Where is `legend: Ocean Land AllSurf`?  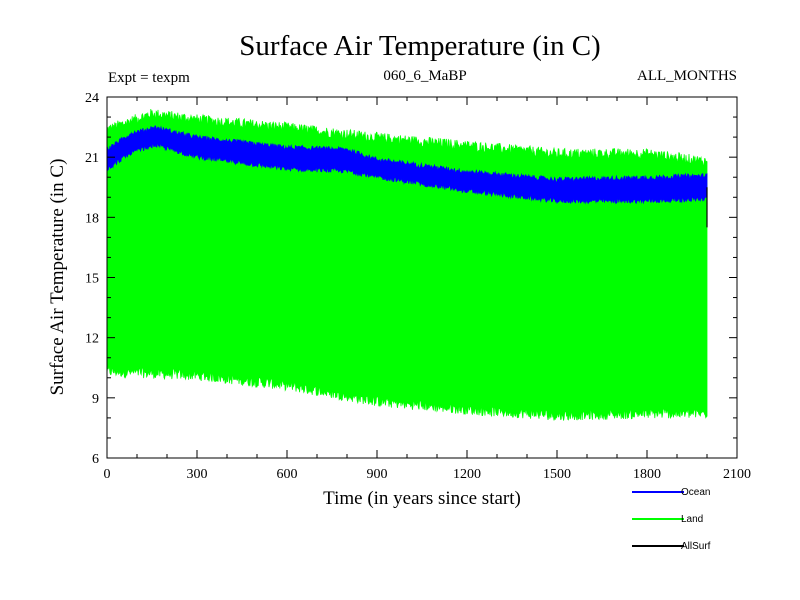
legend: Ocean Land AllSurf is located at coordinates (671, 519).